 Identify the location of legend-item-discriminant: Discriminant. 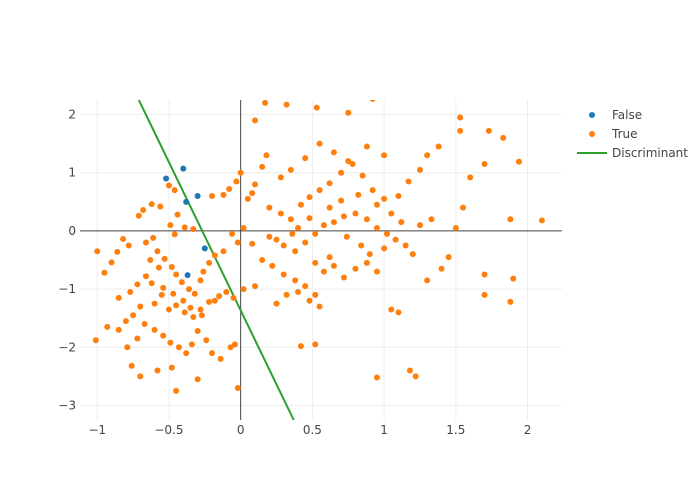
(632, 153).